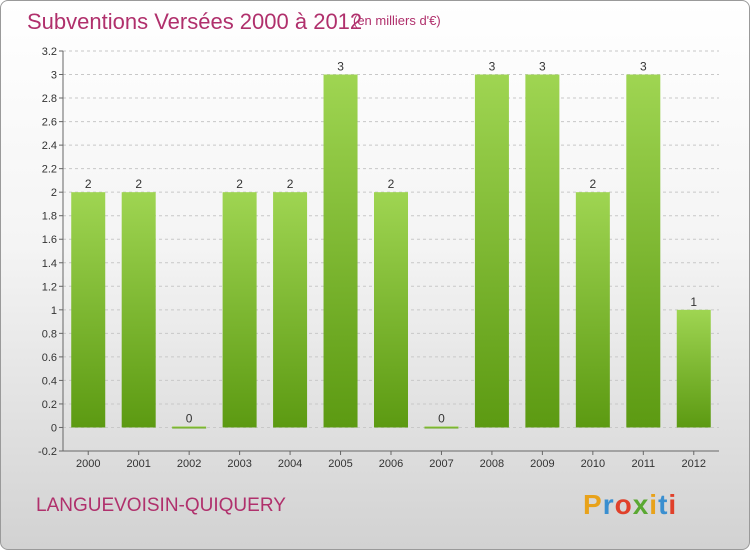 The width and height of the screenshot is (750, 550). Describe the element at coordinates (49, 240) in the screenshot. I see `y-tick-label: 1.6` at that location.